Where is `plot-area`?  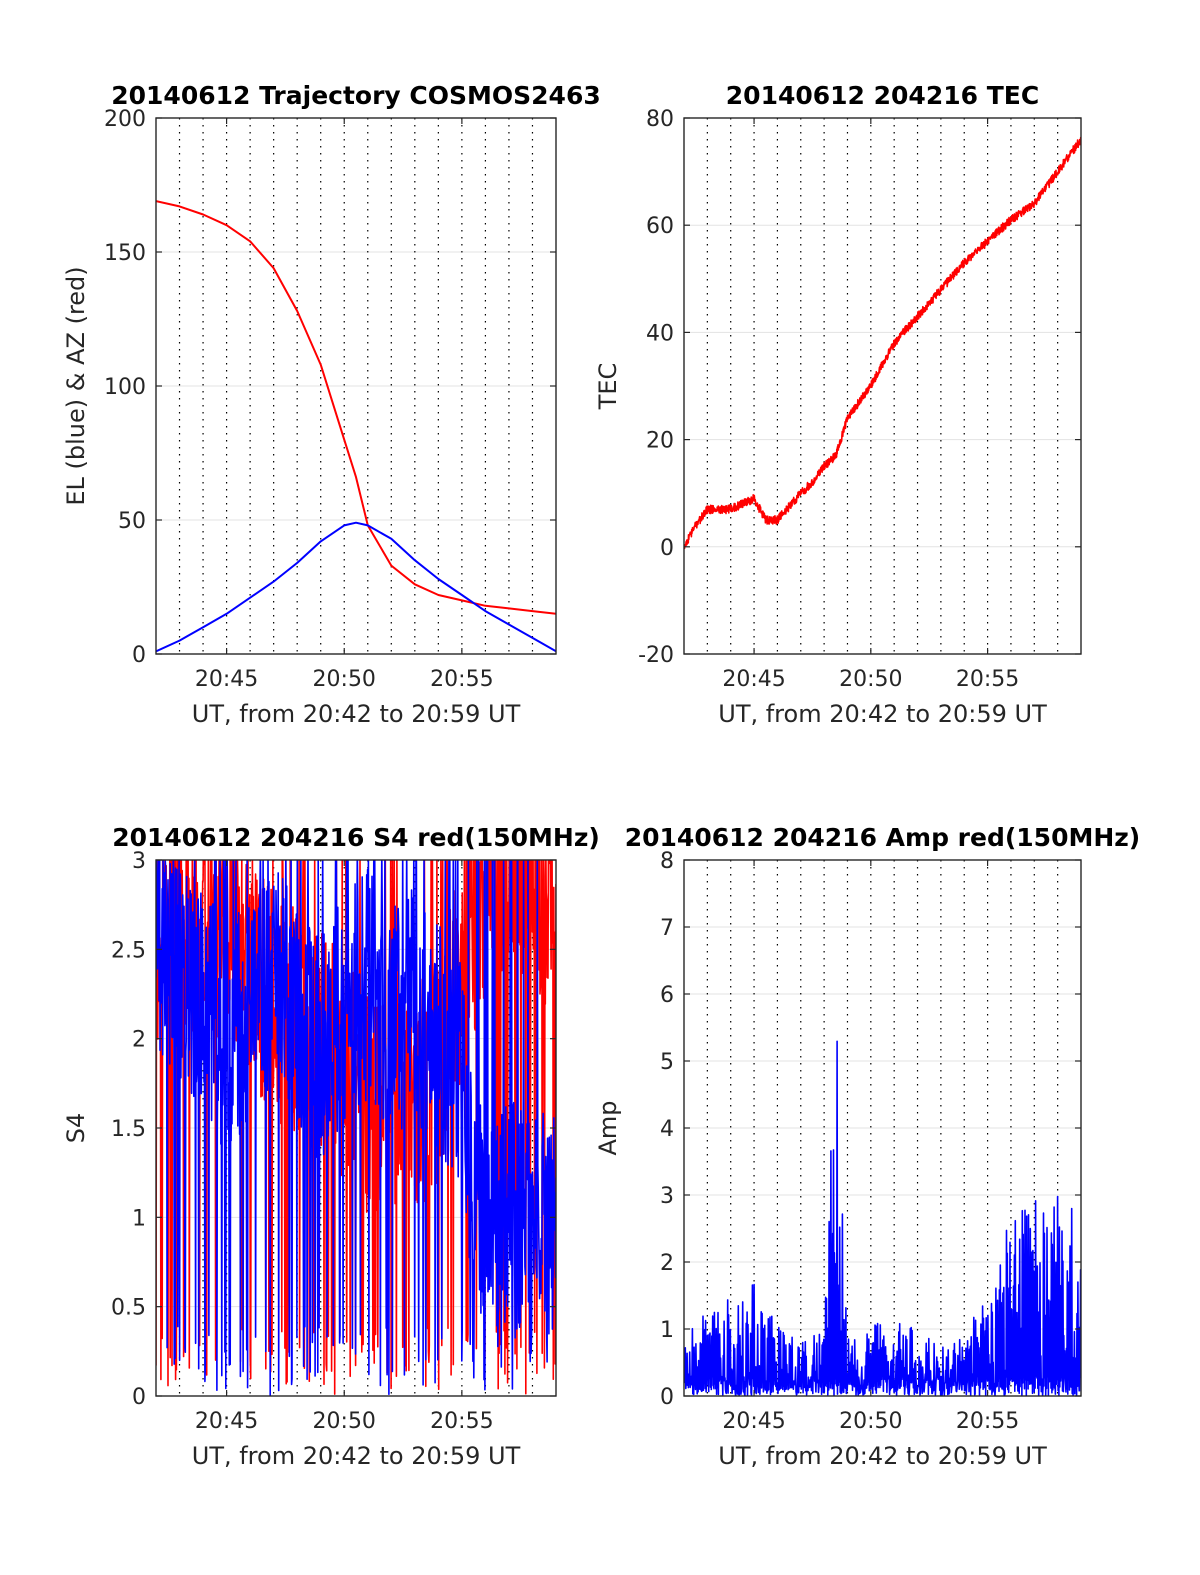 plot-area is located at coordinates (882, 386).